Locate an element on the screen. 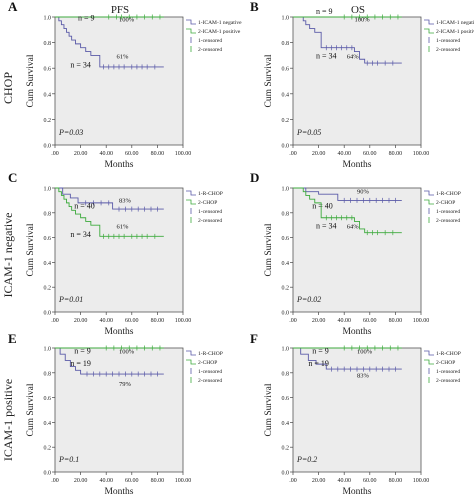  row-label-icam-positive: ICAM-1 positive is located at coordinates (8, 420).